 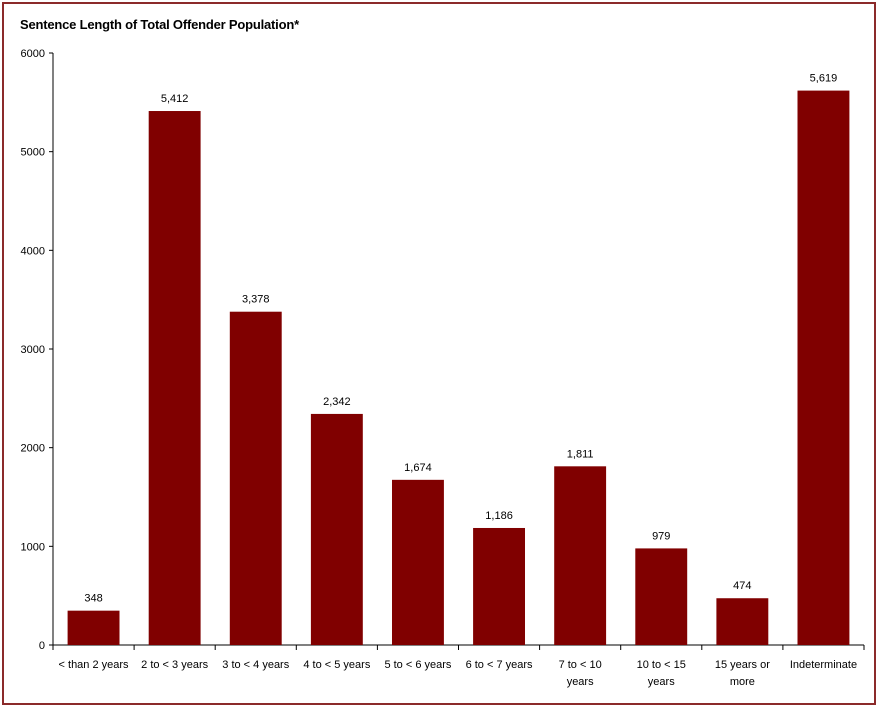 What do you see at coordinates (42, 646) in the screenshot?
I see `y-tick-label: 0` at bounding box center [42, 646].